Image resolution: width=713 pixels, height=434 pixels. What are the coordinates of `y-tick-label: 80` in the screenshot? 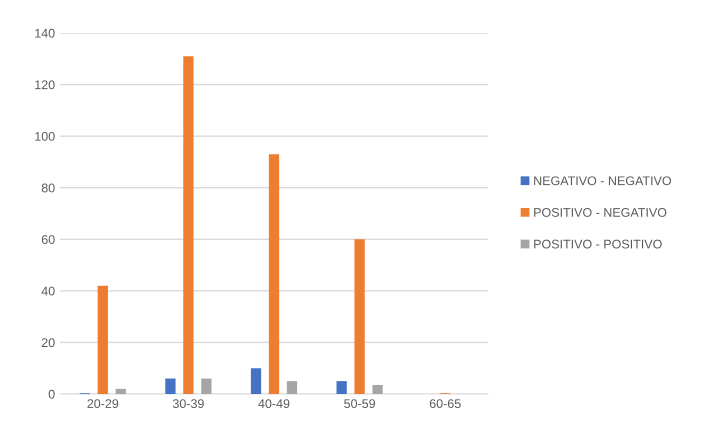 It's located at (48, 188).